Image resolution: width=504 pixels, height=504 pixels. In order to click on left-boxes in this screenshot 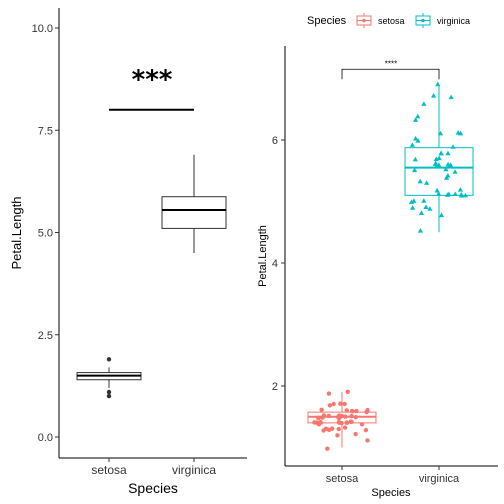, I will do `click(151, 276)`.